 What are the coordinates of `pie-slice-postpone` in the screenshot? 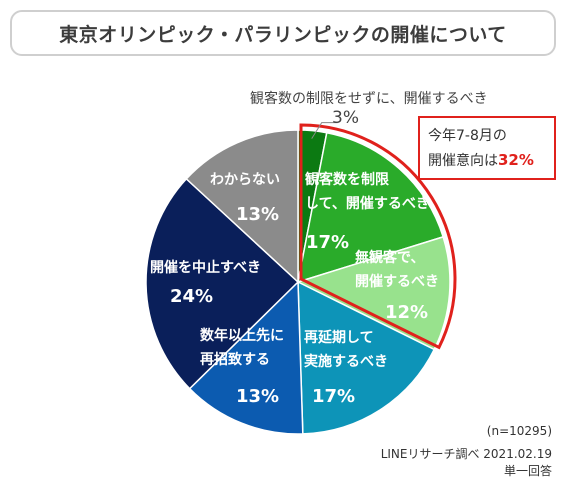 It's located at (366, 357).